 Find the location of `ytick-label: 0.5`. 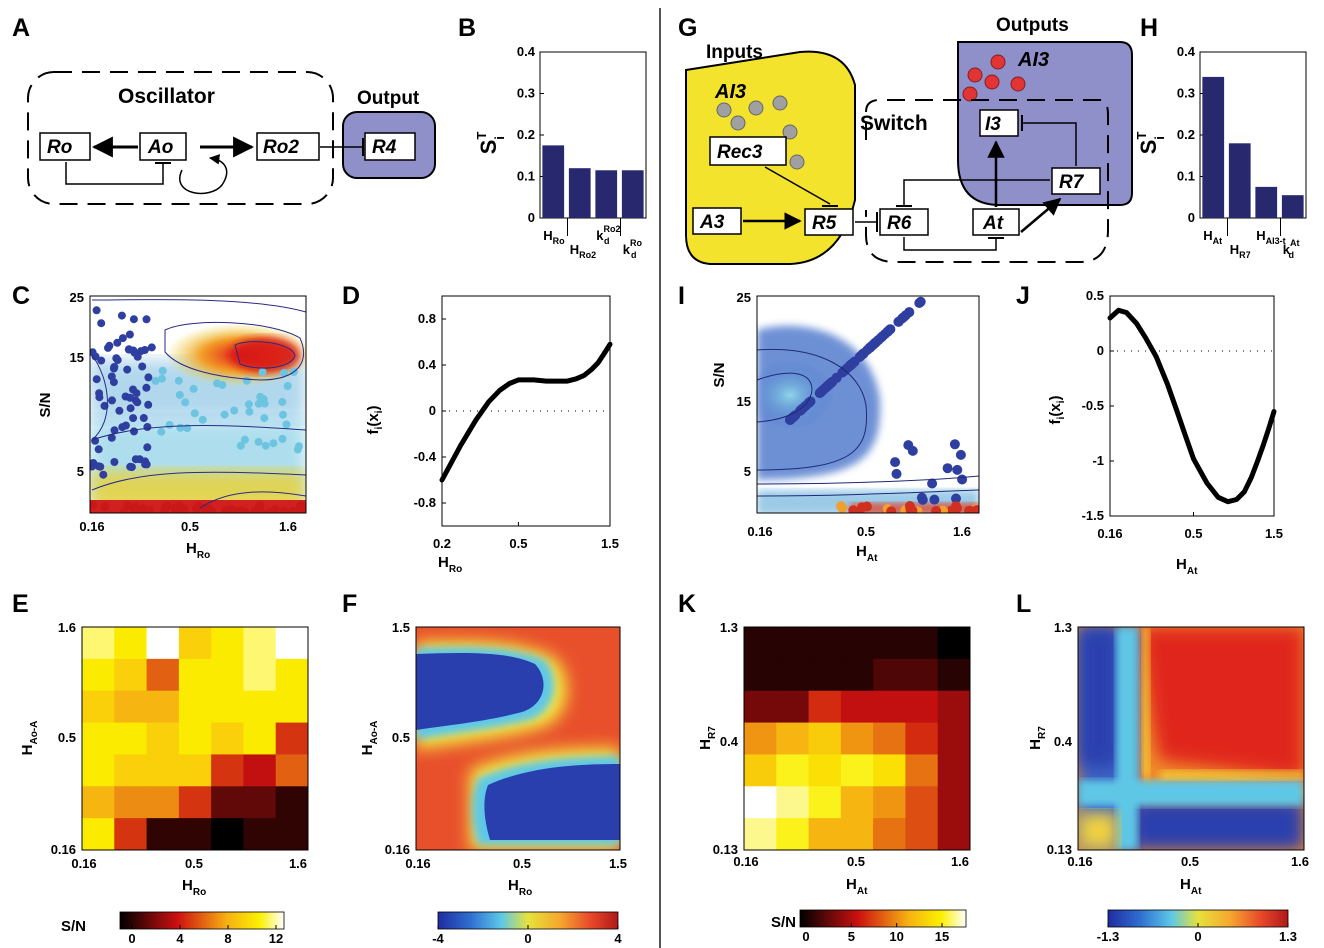

ytick-label: 0.5 is located at coordinates (1095, 295).